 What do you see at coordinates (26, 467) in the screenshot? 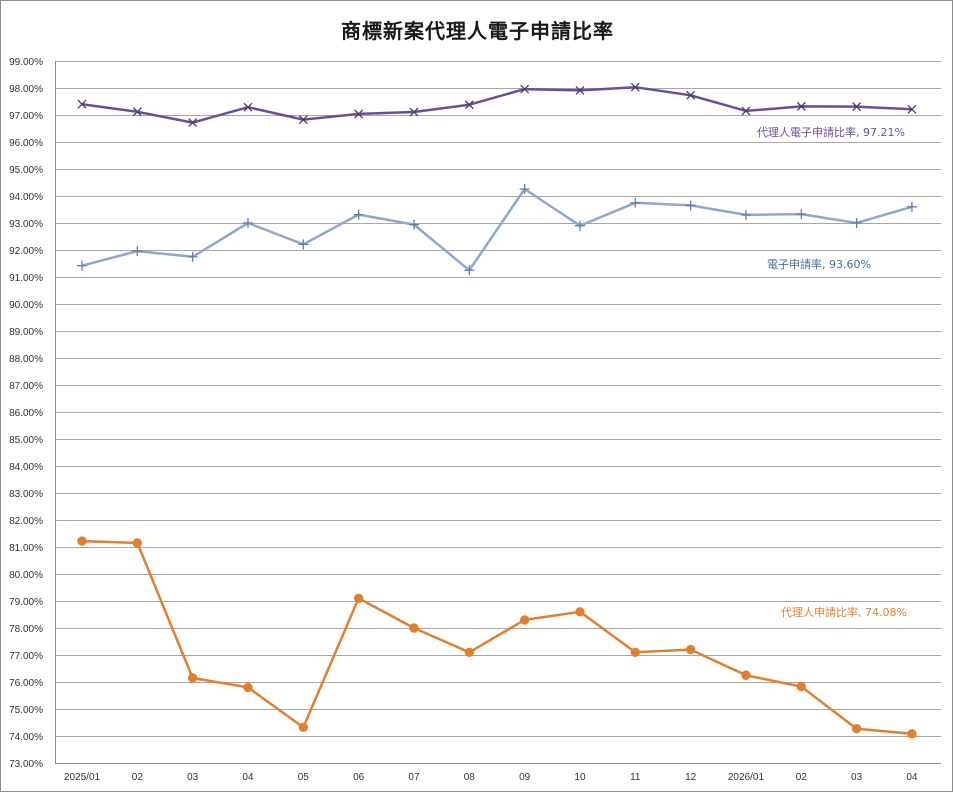
I see `y-tick-label: 84.00%` at bounding box center [26, 467].